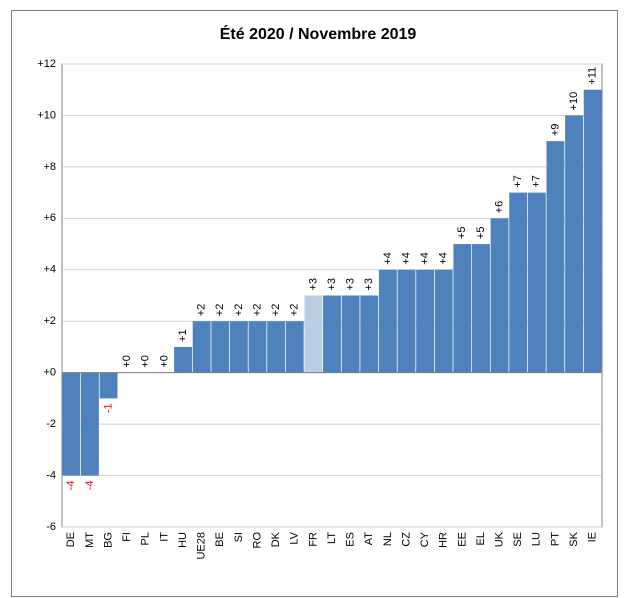 The width and height of the screenshot is (629, 598). I want to click on value-label: +11, so click(593, 76).